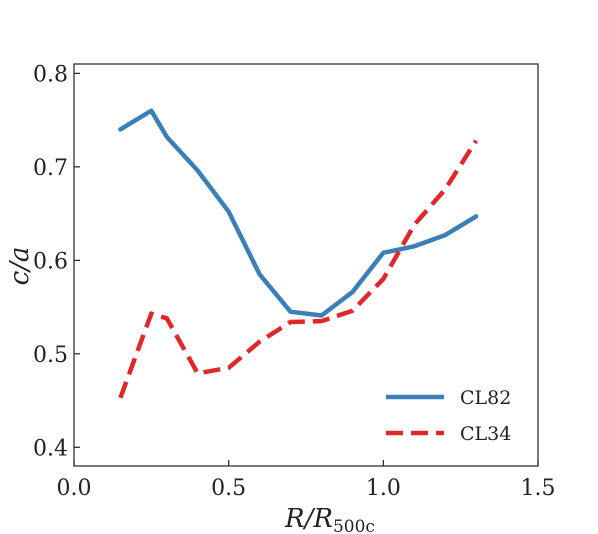 This screenshot has height=534, width=598. I want to click on y-tick-label: 0.6, so click(50, 261).